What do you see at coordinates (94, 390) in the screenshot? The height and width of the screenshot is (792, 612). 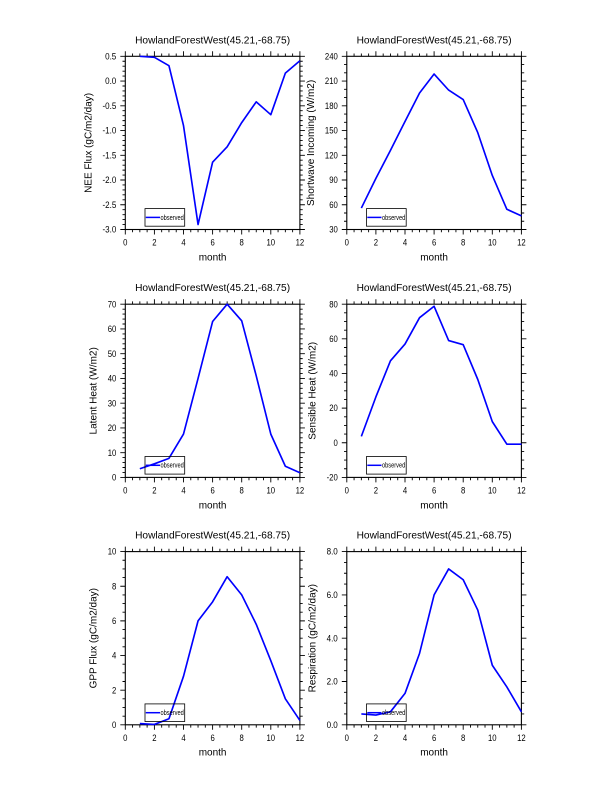 I see `svg-text: Latent Heat (W/m2)` at bounding box center [94, 390].